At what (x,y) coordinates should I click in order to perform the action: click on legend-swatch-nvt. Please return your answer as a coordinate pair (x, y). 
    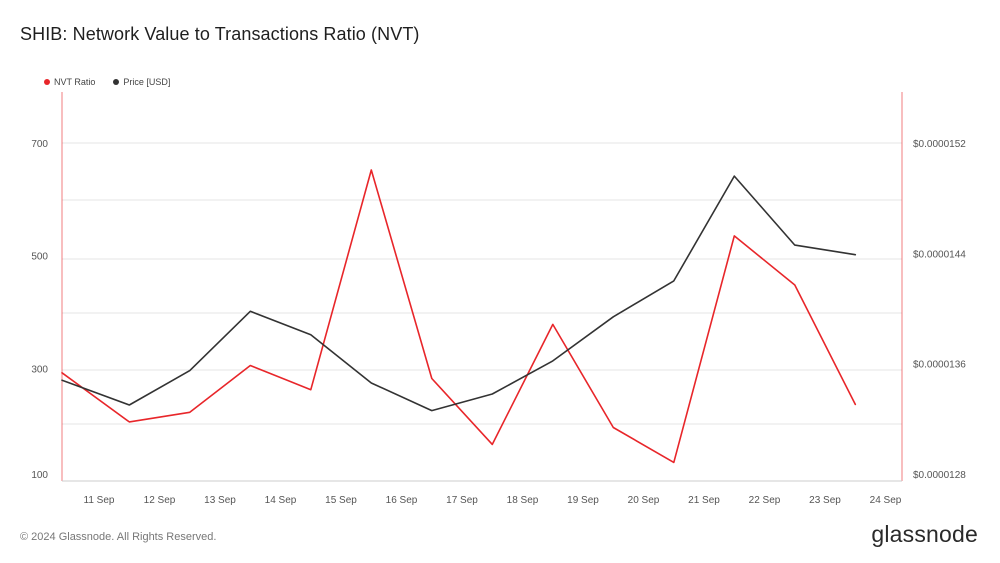
    Looking at the image, I should click on (47, 82).